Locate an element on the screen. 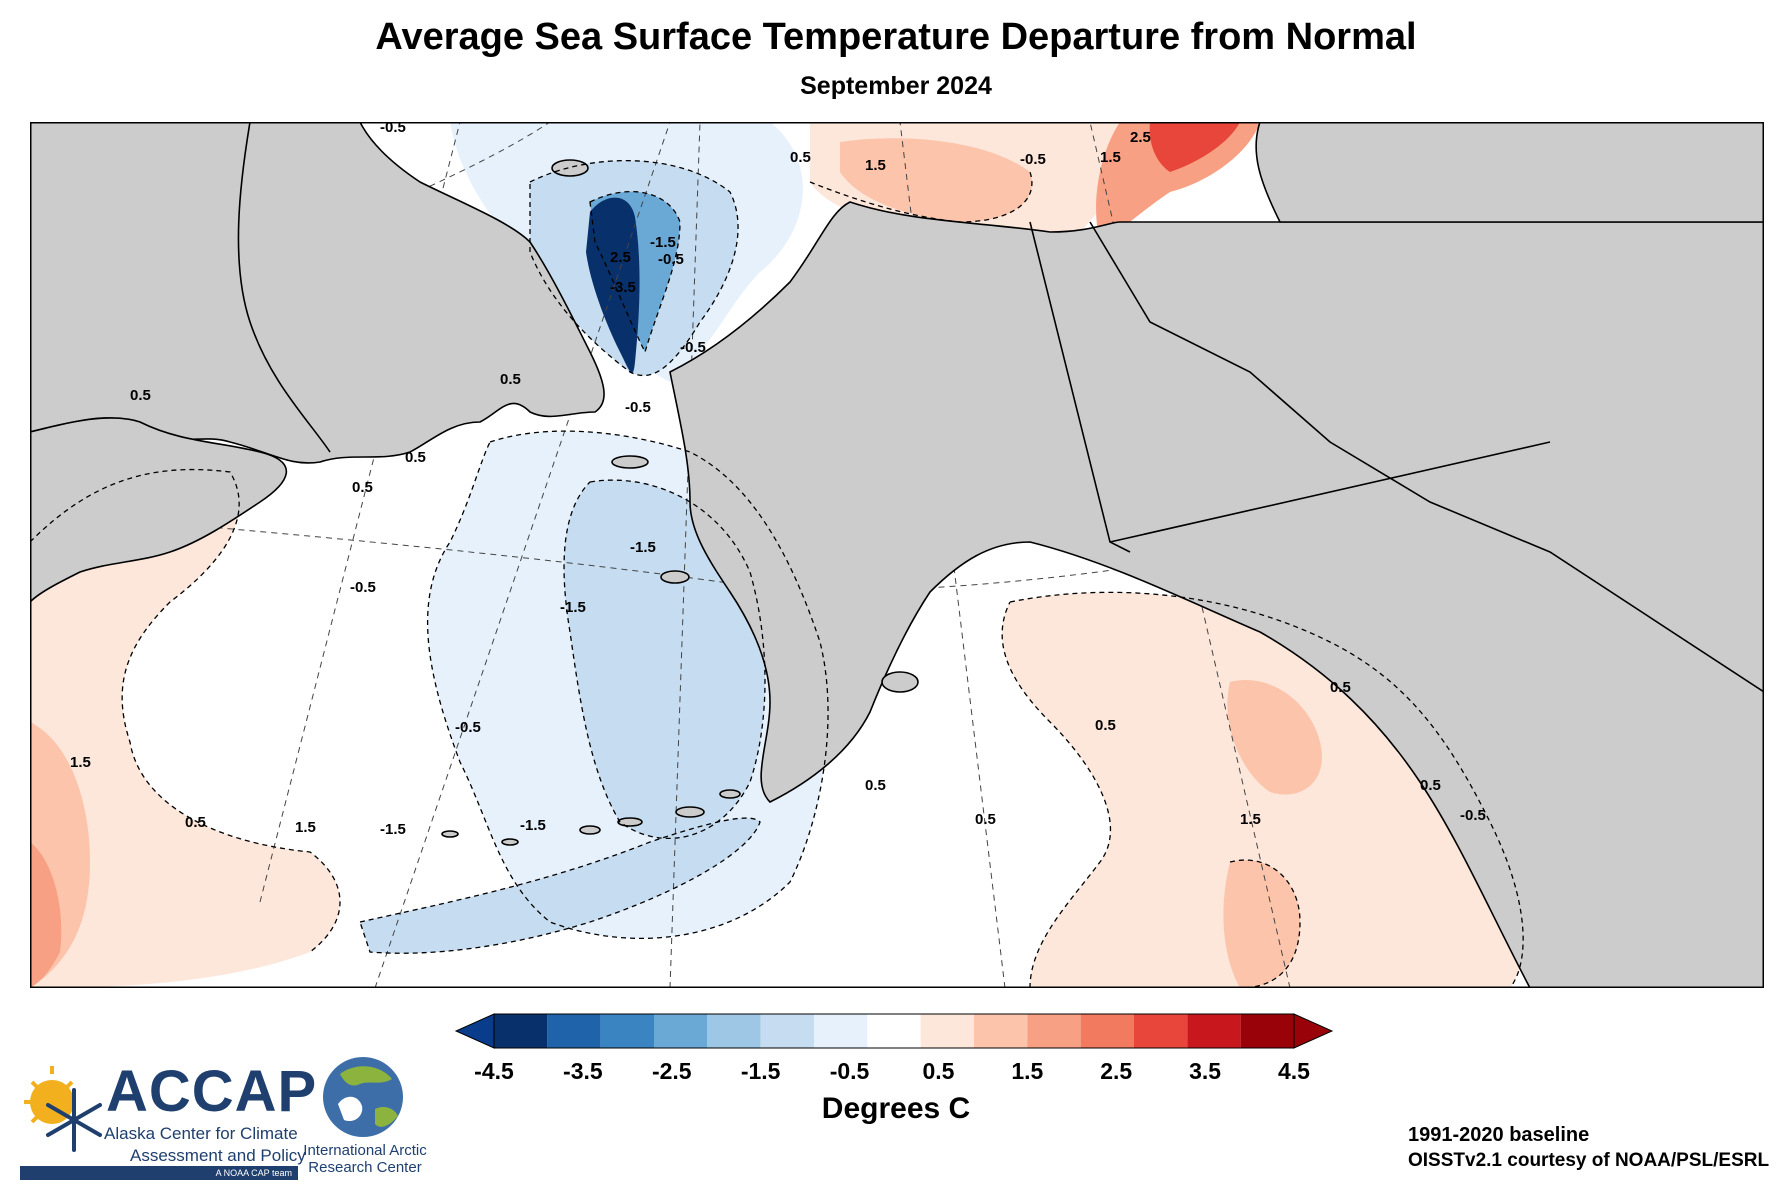 The width and height of the screenshot is (1792, 1184). colorbar-tick-label: -0.5 is located at coordinates (849, 1071).